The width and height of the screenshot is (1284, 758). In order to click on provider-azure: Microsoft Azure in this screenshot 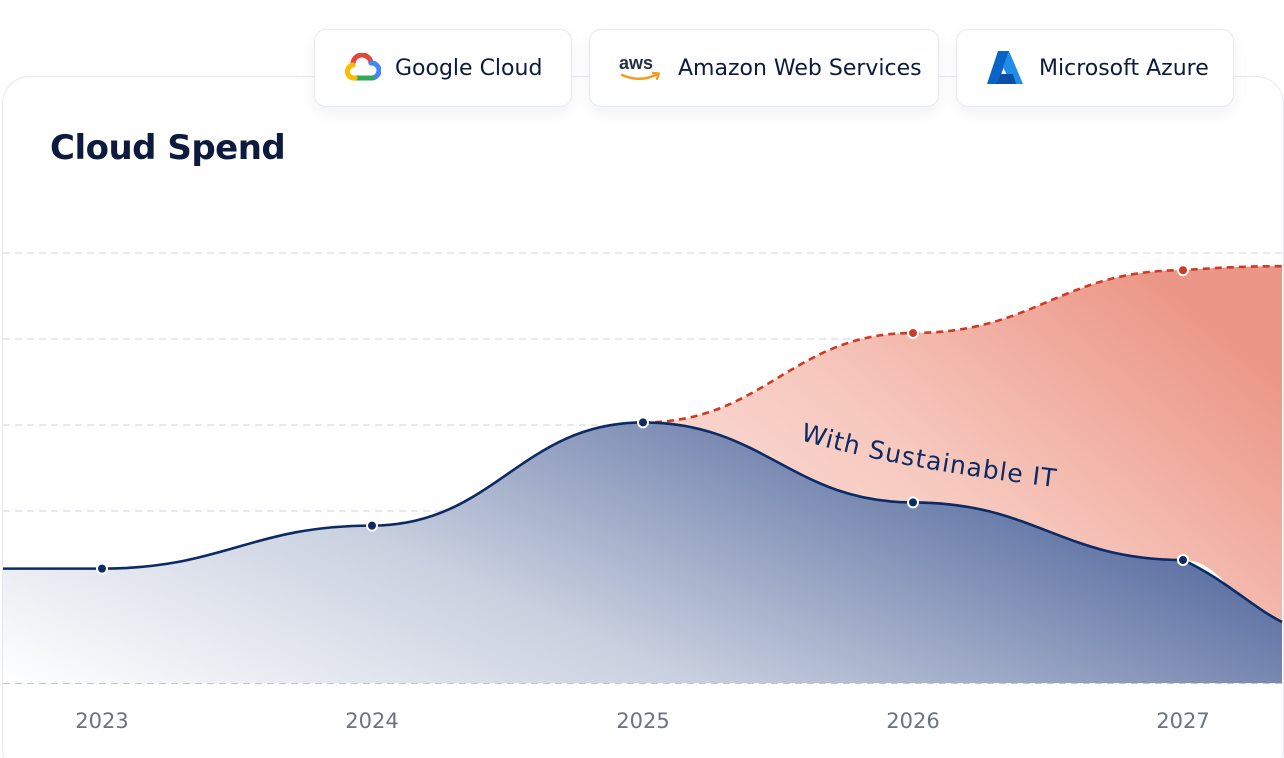, I will do `click(1095, 68)`.